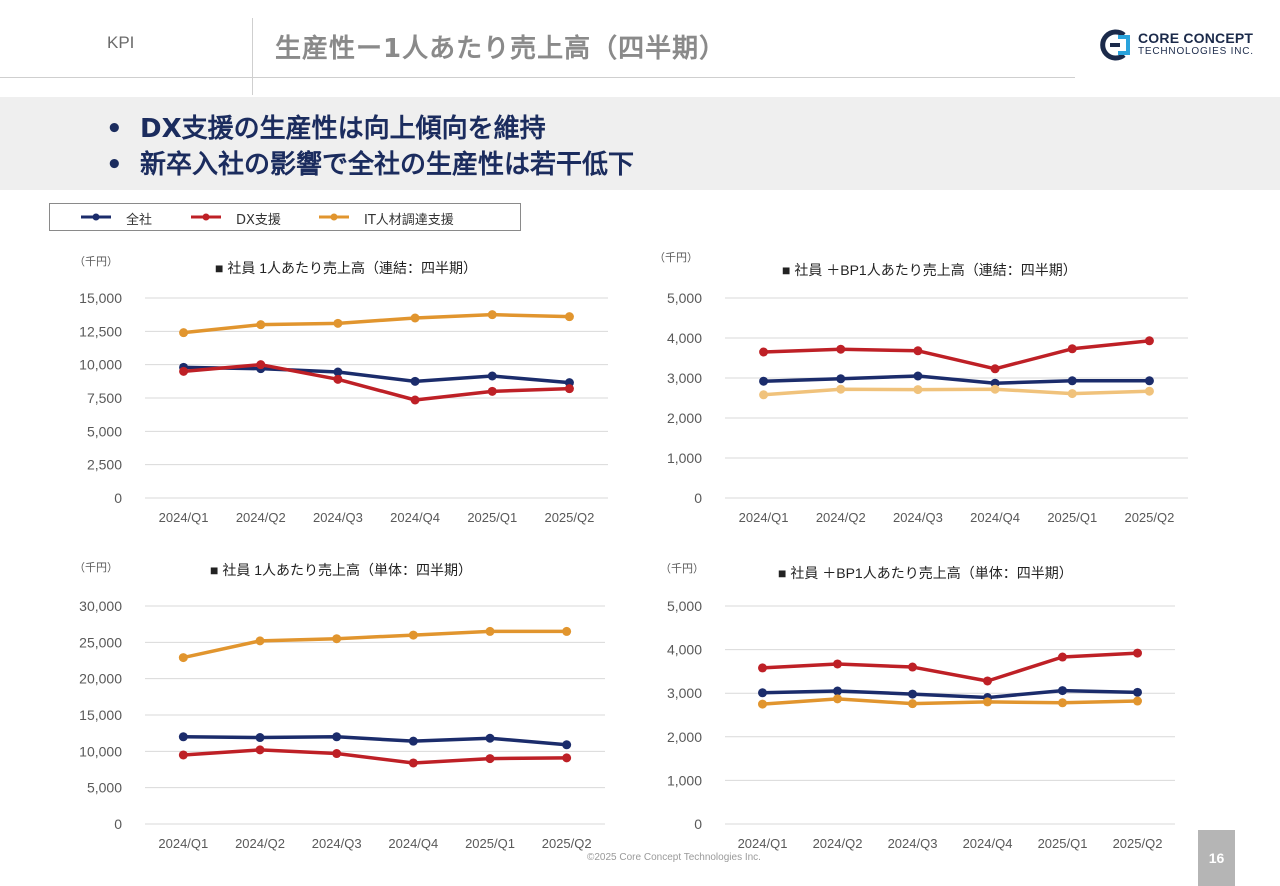 The height and width of the screenshot is (886, 1280). I want to click on header-divider-horizontal, so click(537, 77).